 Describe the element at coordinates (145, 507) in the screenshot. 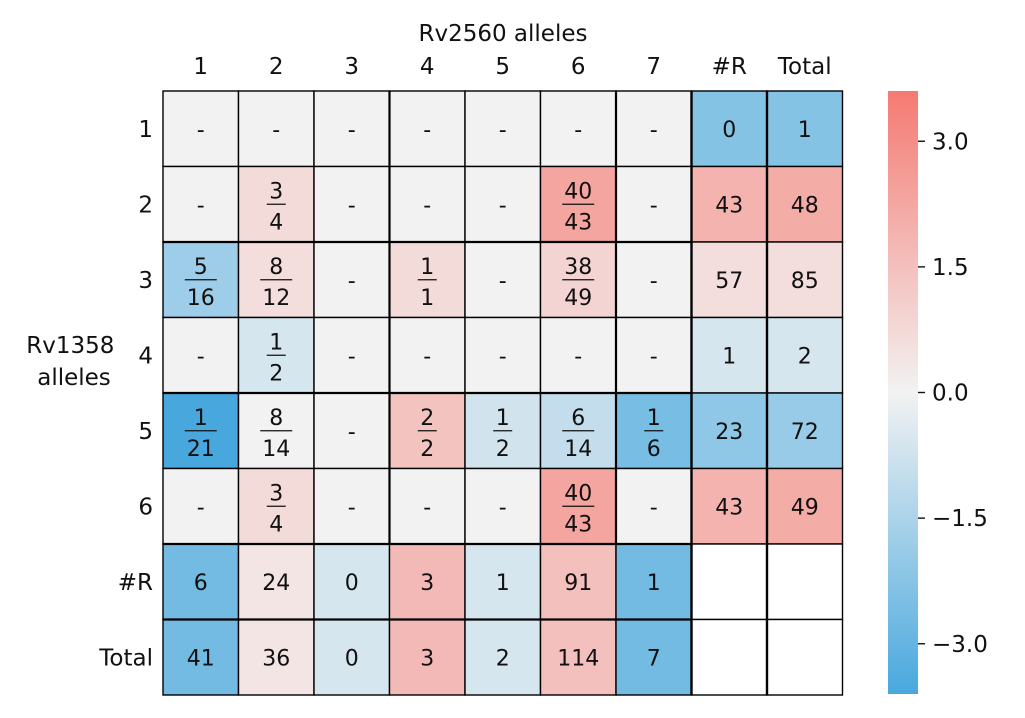

I see `y-tick-label: 6` at that location.